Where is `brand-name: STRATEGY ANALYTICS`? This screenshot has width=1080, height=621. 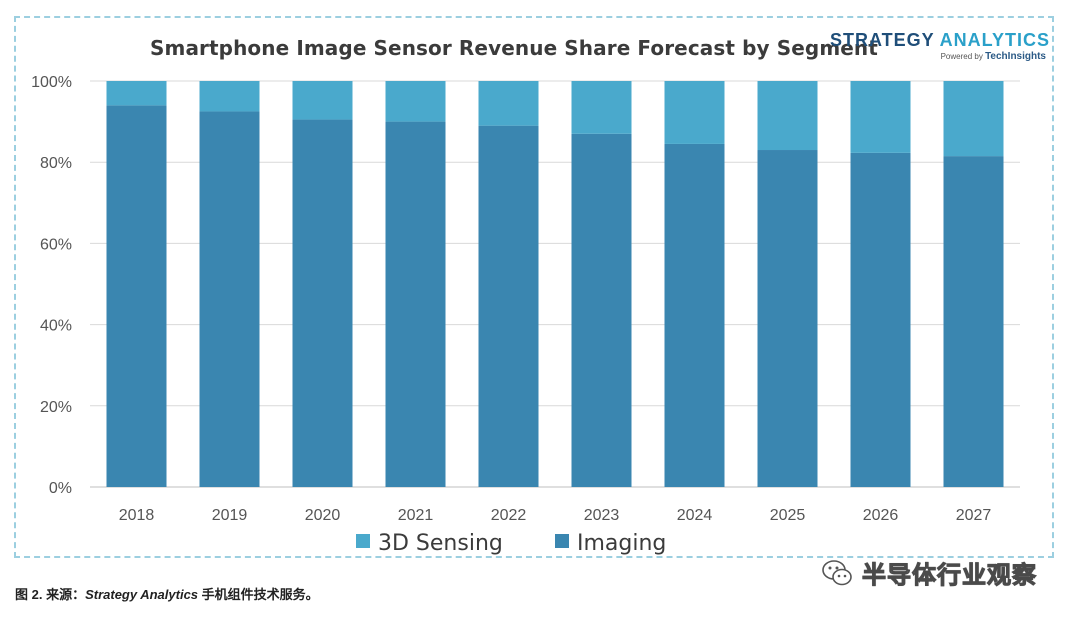 brand-name: STRATEGY ANALYTICS is located at coordinates (922, 40).